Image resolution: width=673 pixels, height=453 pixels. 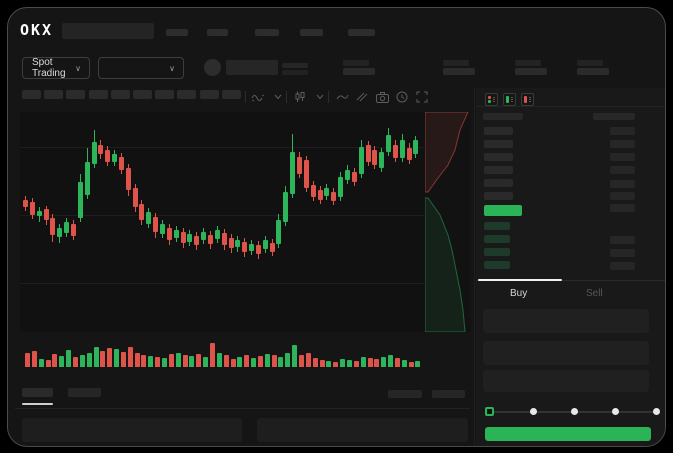 I want to click on amount-input-placeholder, so click(x=566, y=353).